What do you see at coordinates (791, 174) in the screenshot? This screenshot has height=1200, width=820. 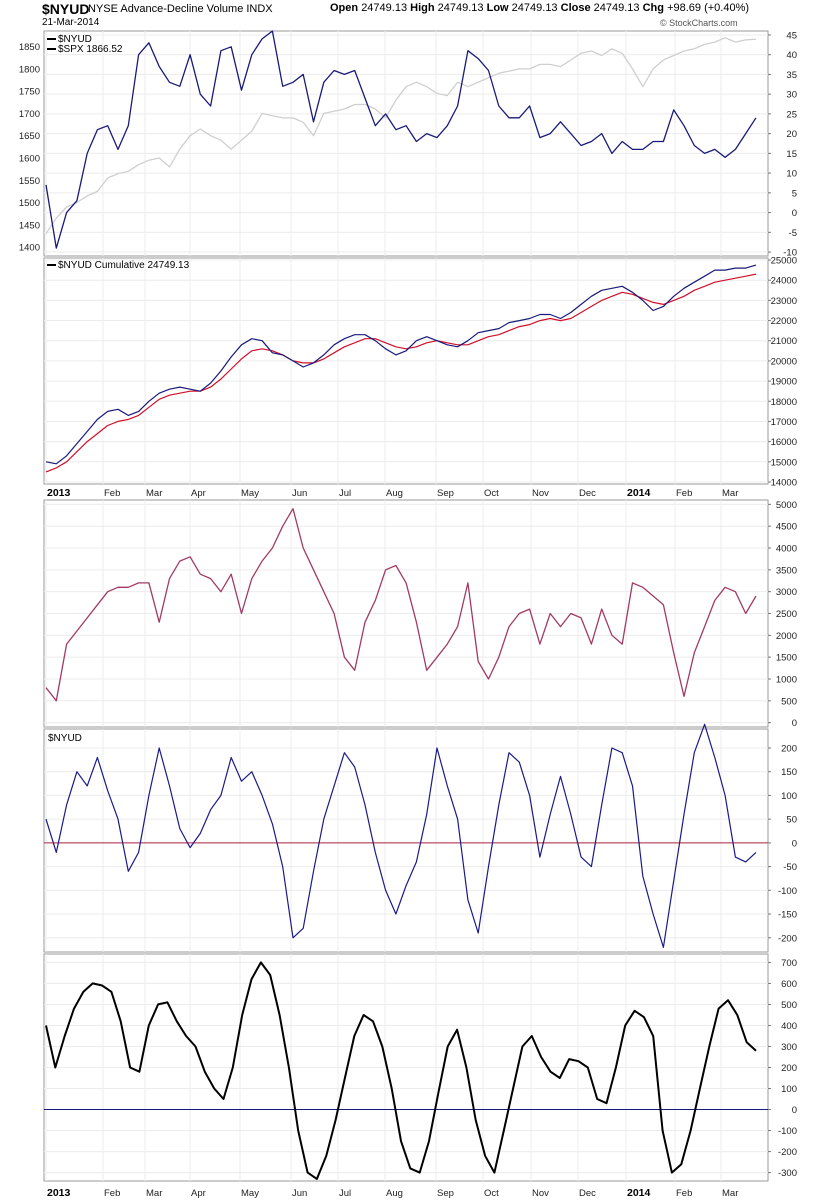 I see `y-tick-label: 10` at bounding box center [791, 174].